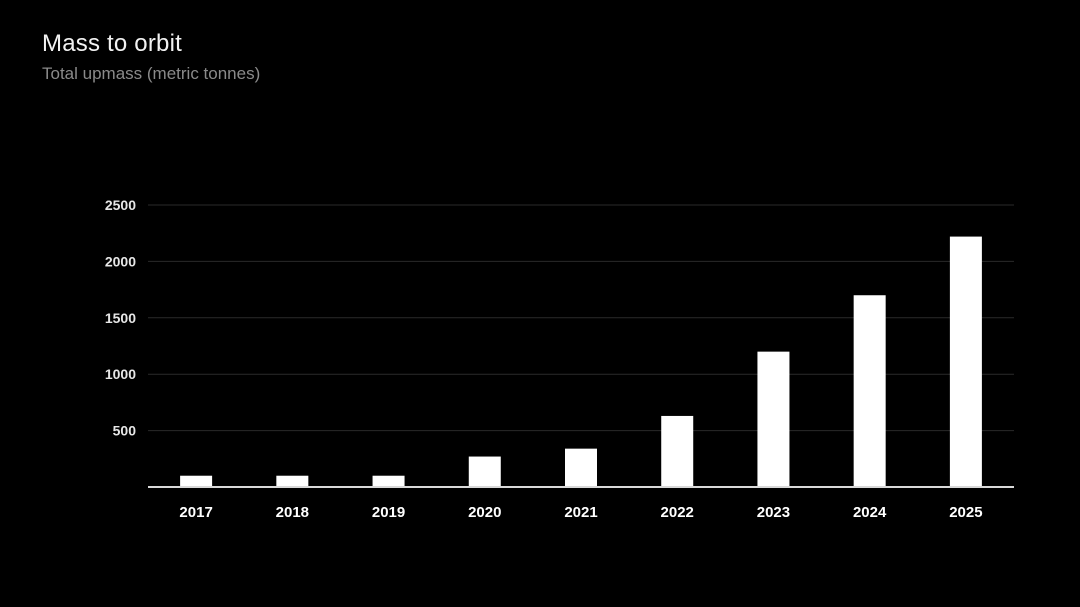 The image size is (1080, 607). What do you see at coordinates (580, 512) in the screenshot?
I see `x-tick-label: 2021` at bounding box center [580, 512].